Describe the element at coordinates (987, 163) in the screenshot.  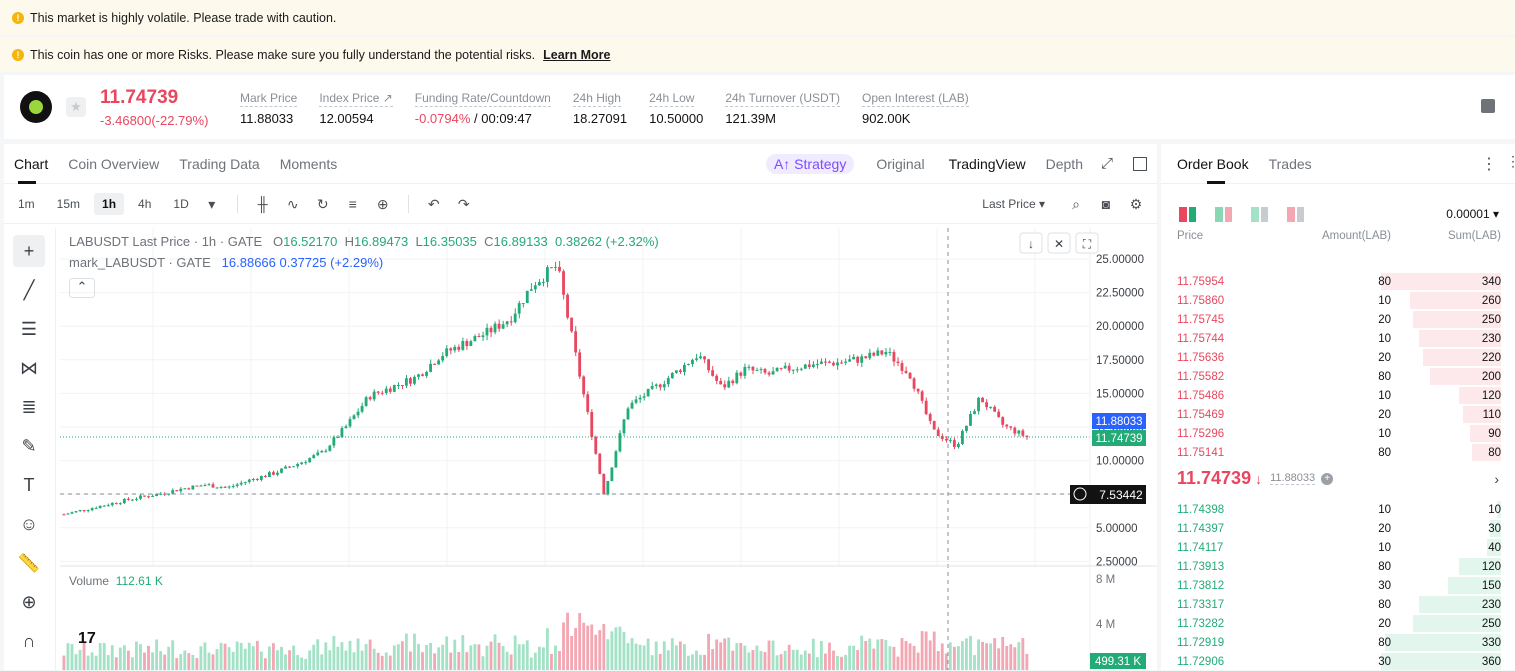
I see `view-tradingview: TradingView` at that location.